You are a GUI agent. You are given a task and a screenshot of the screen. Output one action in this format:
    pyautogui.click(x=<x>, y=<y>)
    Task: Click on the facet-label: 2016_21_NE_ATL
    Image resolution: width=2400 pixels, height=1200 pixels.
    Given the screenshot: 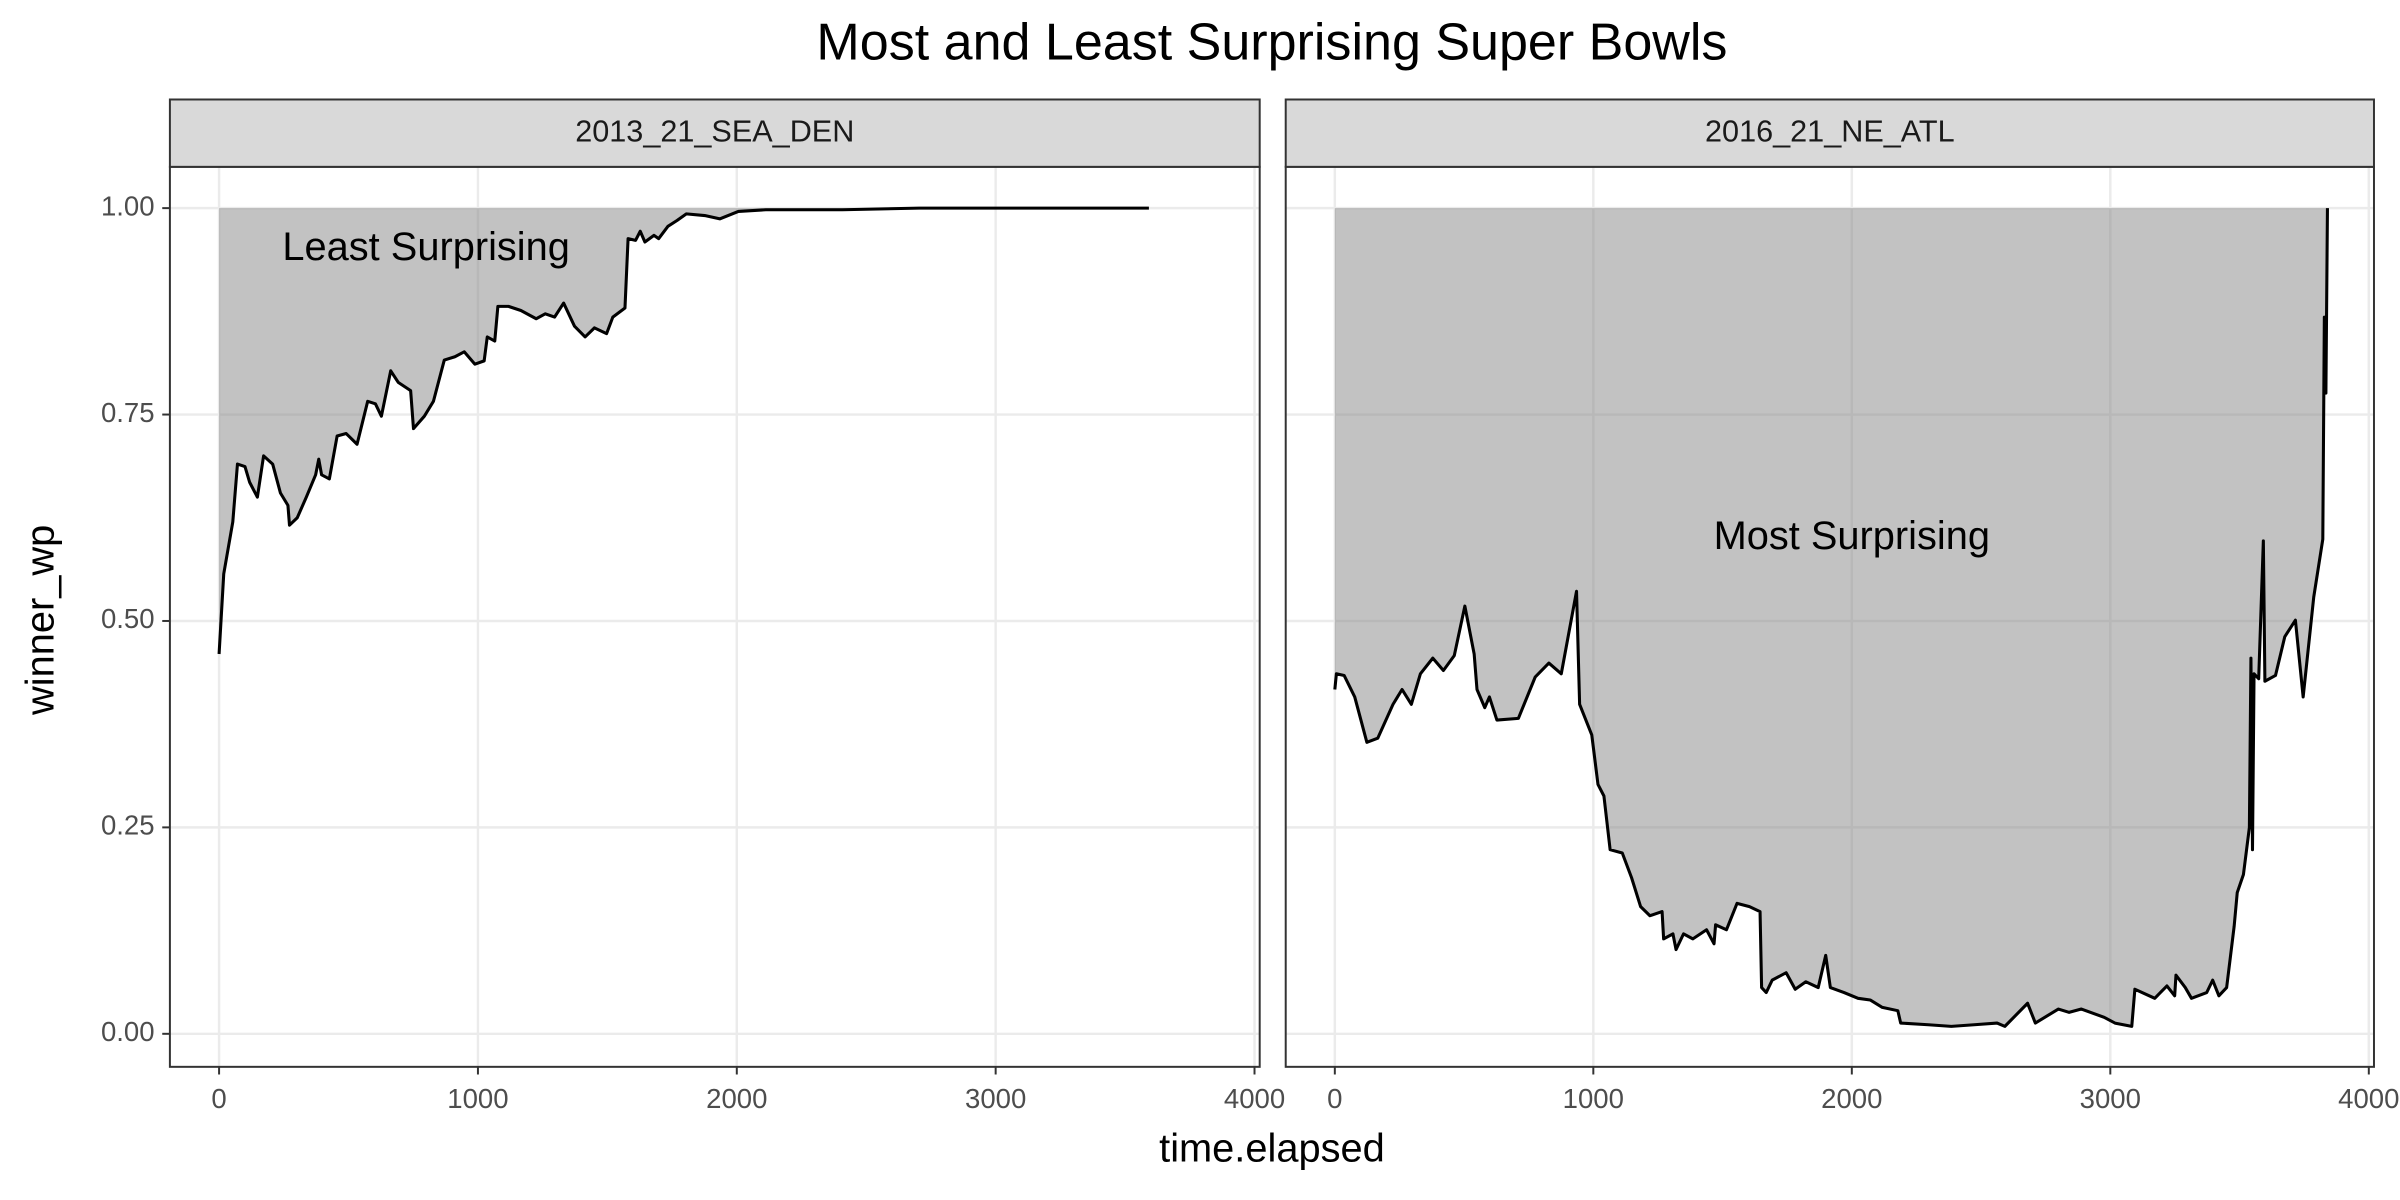 What is the action you would take?
    pyautogui.click(x=1830, y=131)
    